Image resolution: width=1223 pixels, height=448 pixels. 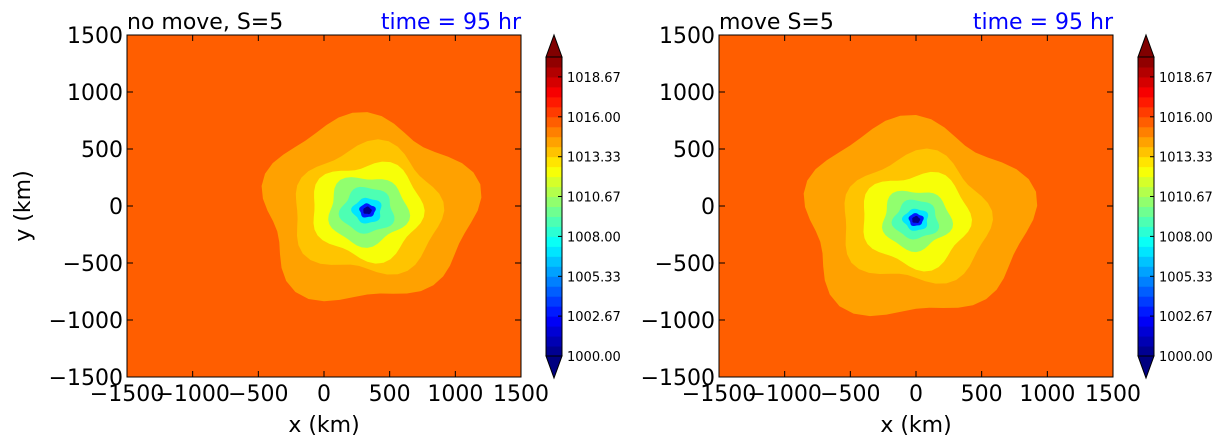 I want to click on colorbar-frame, so click(x=1146, y=206).